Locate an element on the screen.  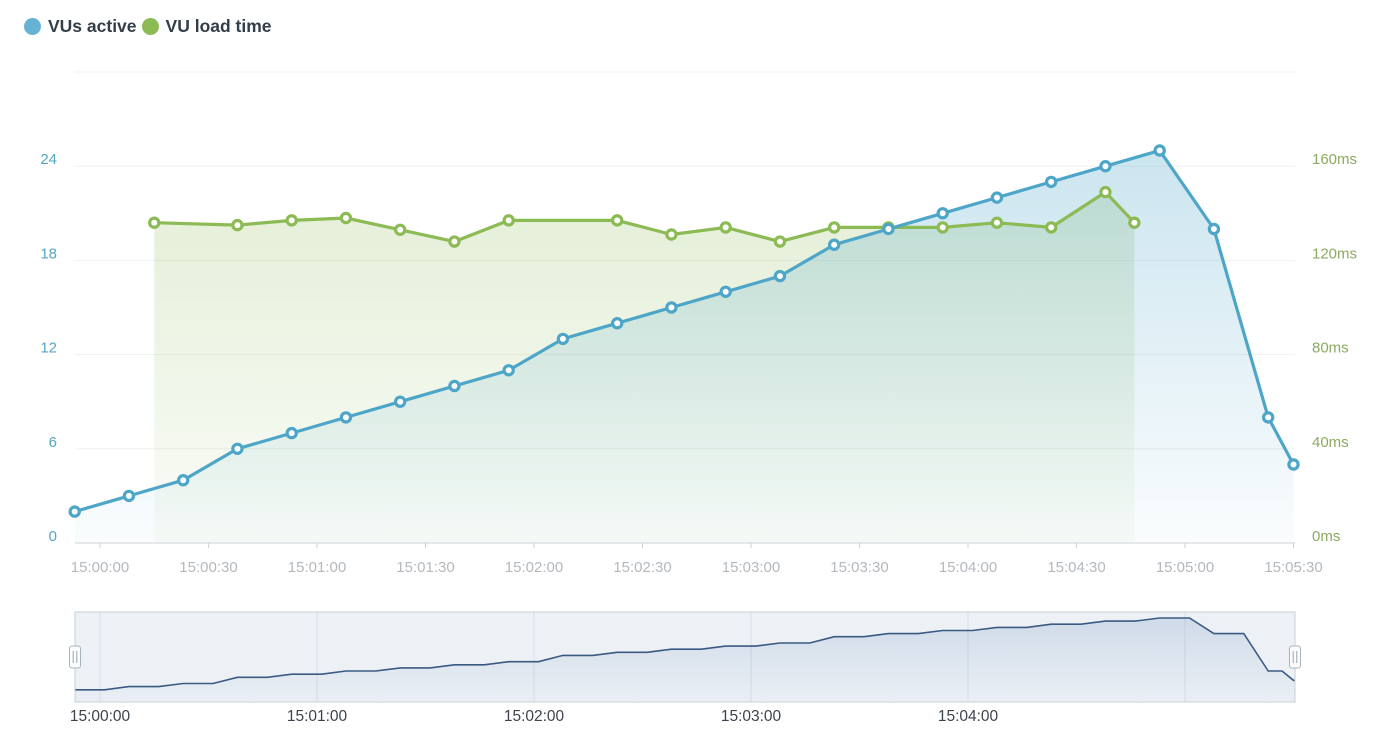
legend-label-vu-load-time: VU load time is located at coordinates (218, 26).